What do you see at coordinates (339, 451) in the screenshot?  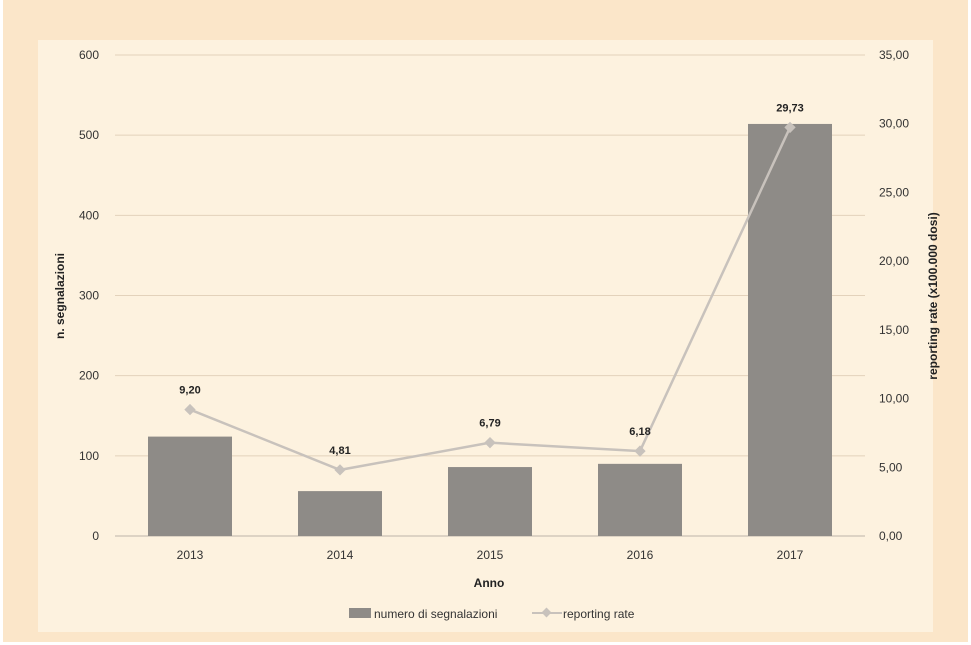 I see `data-label: 4,81` at bounding box center [339, 451].